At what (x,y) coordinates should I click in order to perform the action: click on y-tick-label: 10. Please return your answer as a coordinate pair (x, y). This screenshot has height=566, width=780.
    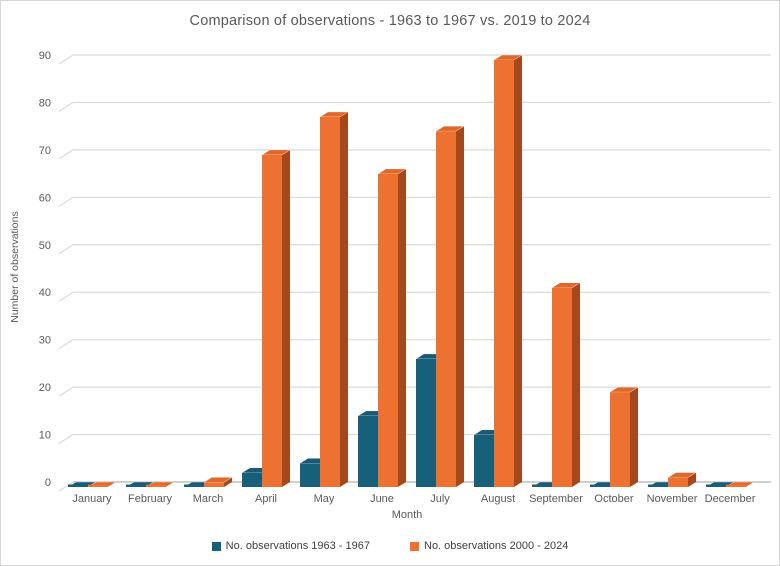
    Looking at the image, I should click on (45, 436).